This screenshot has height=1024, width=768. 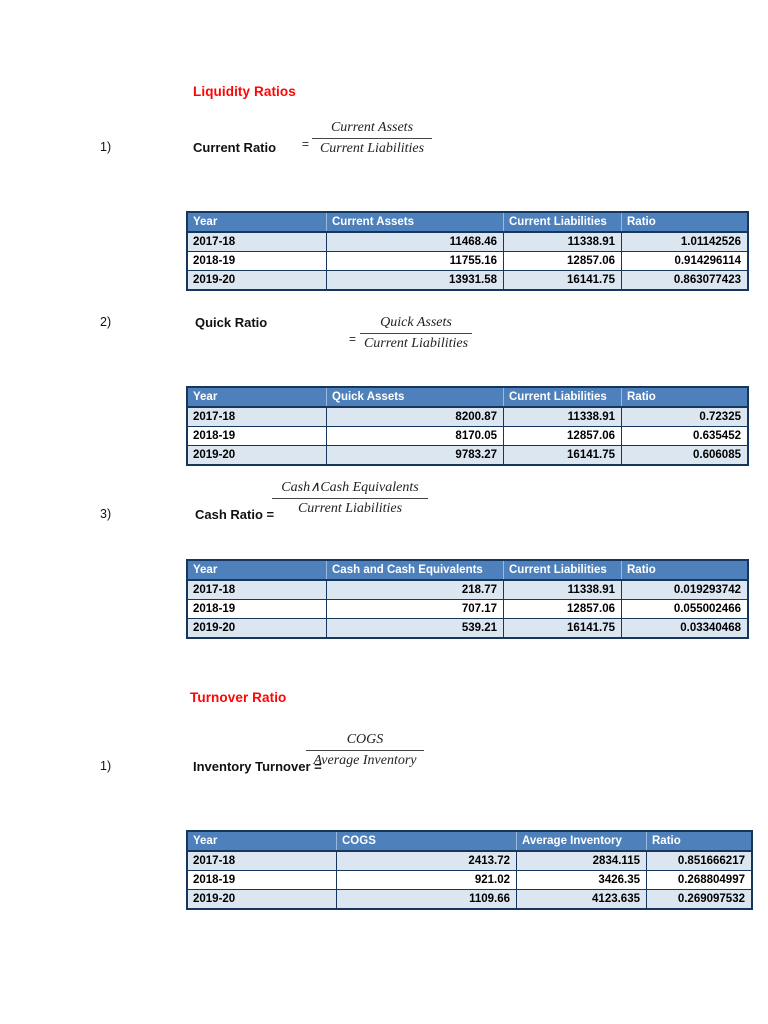 What do you see at coordinates (235, 147) in the screenshot?
I see `formula-label-current-ratio: Current Ratio` at bounding box center [235, 147].